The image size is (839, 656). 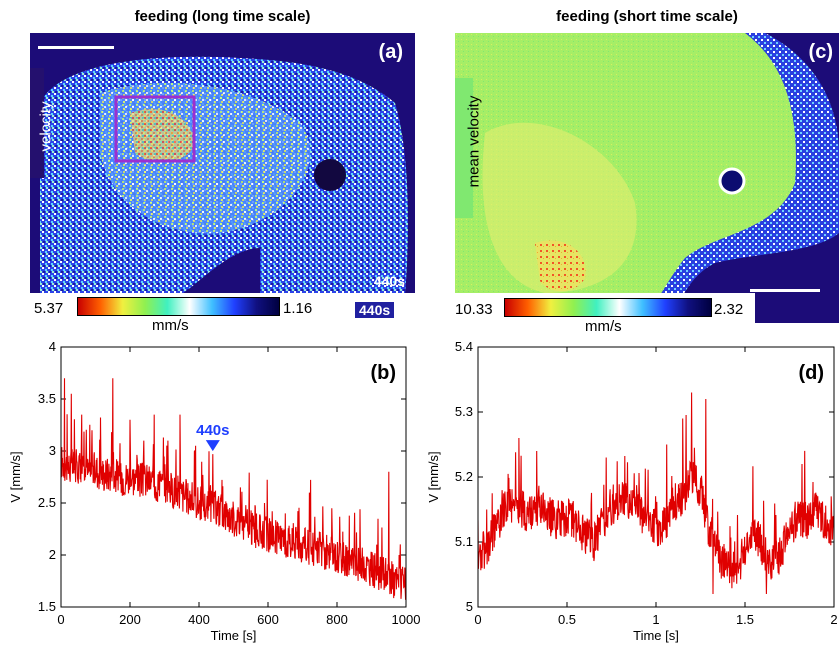 I want to click on panel-b-xtick-label: 800, so click(x=337, y=619).